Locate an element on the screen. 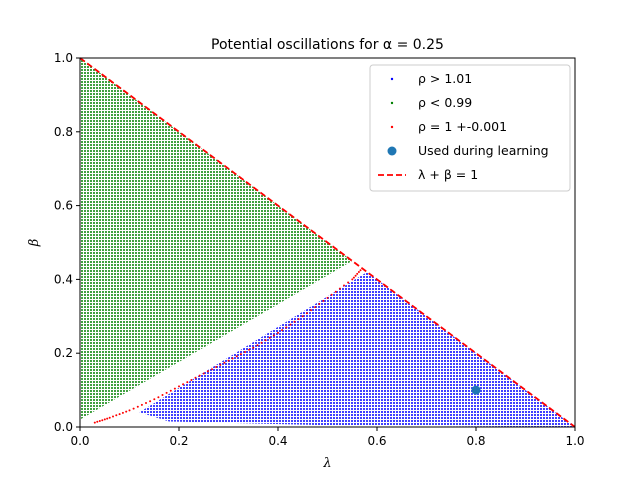  legend-box is located at coordinates (470, 128).